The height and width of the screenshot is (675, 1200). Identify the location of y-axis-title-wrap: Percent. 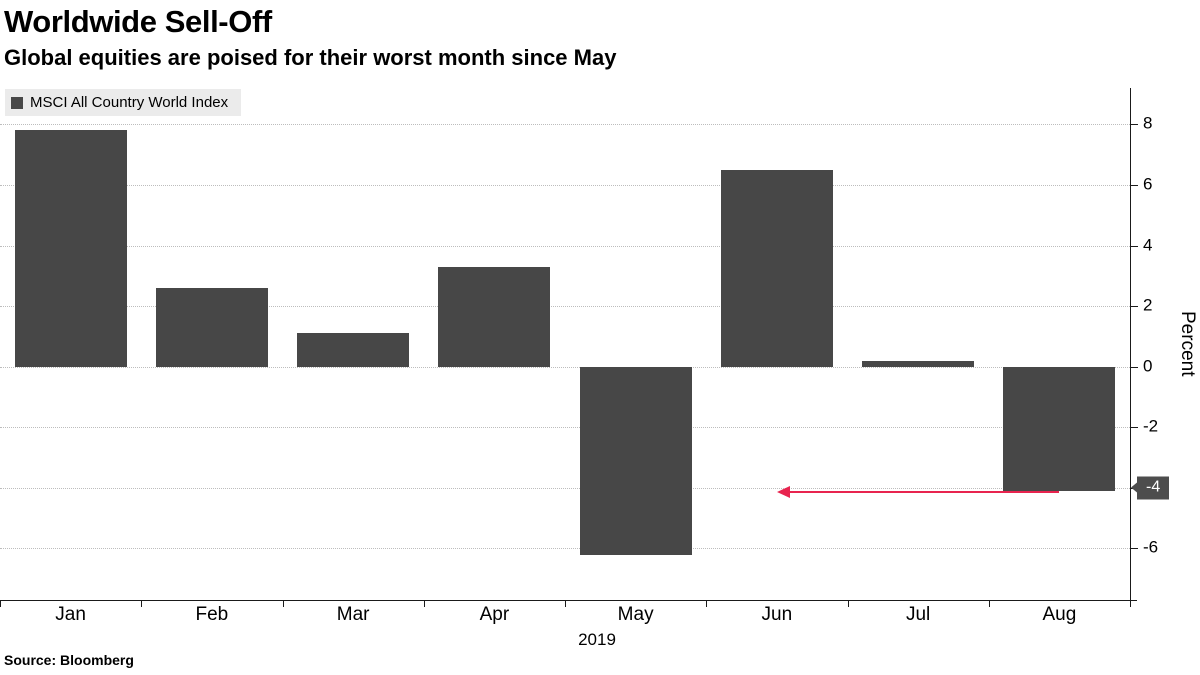
(1187, 344).